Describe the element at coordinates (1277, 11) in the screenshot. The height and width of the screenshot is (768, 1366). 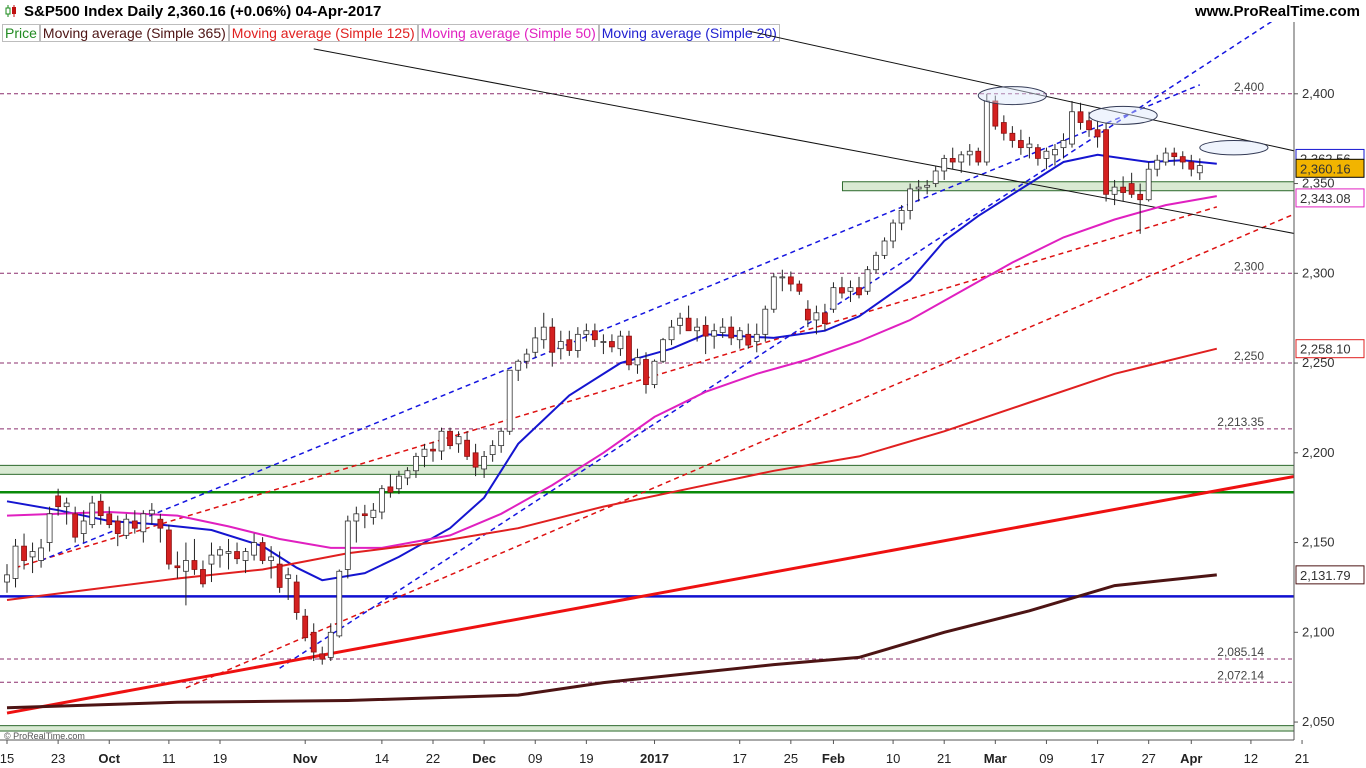
I see `site-link: www.ProRealTime.com` at that location.